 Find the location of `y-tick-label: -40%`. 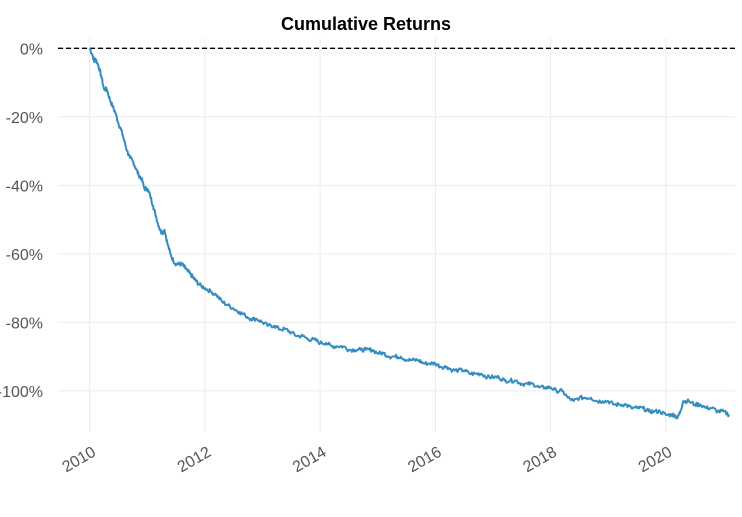

y-tick-label: -40% is located at coordinates (24, 186).